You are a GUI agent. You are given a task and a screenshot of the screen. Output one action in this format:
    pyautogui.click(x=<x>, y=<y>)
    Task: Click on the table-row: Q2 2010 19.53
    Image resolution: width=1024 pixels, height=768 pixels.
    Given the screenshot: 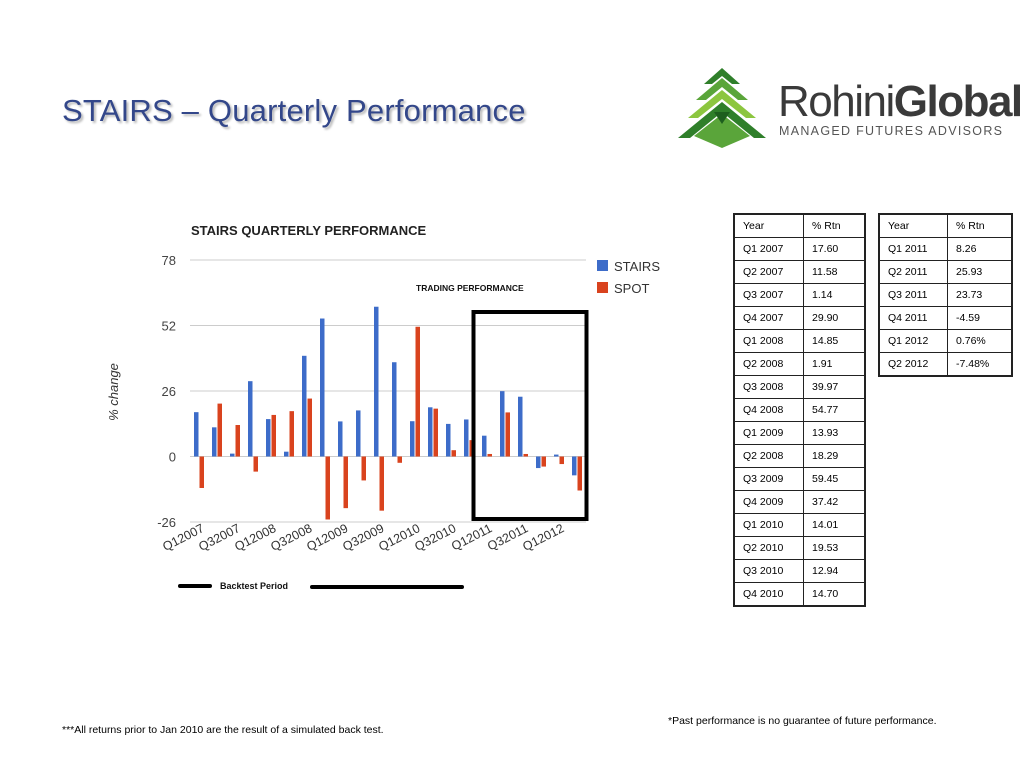 What is the action you would take?
    pyautogui.click(x=799, y=548)
    